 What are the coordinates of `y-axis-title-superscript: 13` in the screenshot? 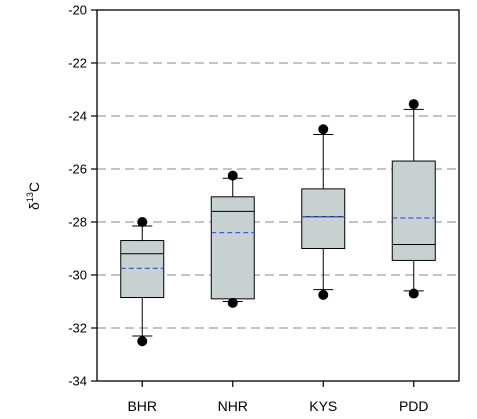 It's located at (30, 197).